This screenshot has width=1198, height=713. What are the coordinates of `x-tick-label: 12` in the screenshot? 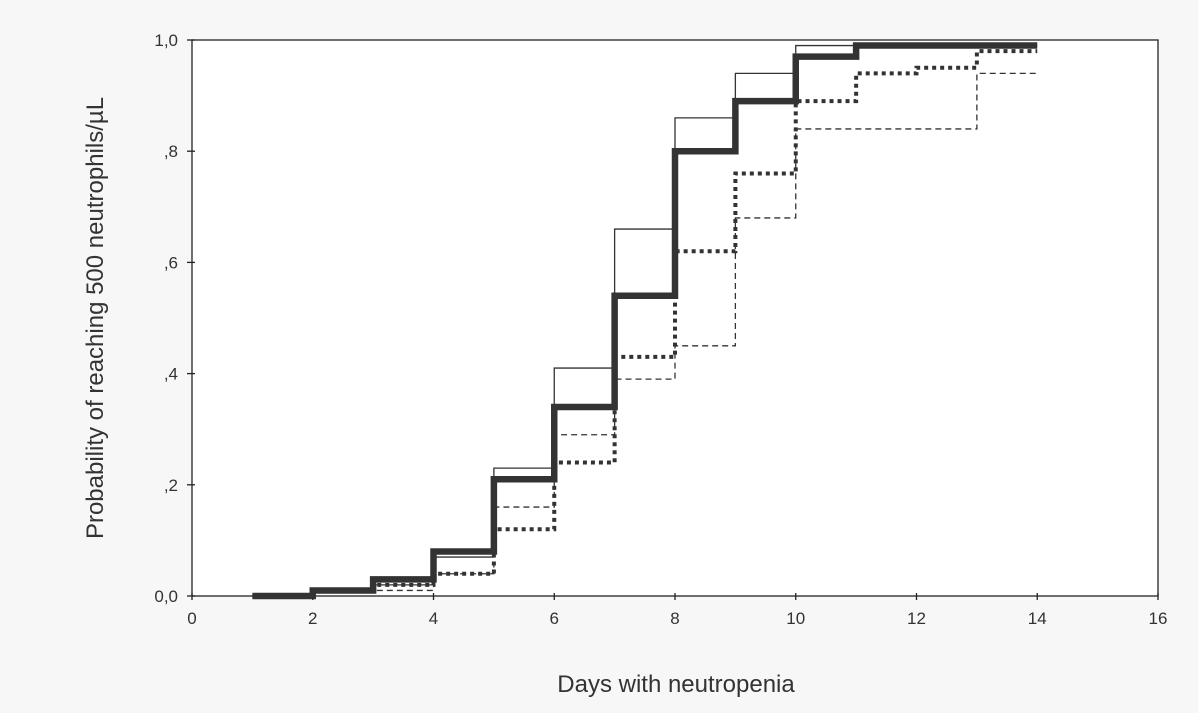 It's located at (916, 618).